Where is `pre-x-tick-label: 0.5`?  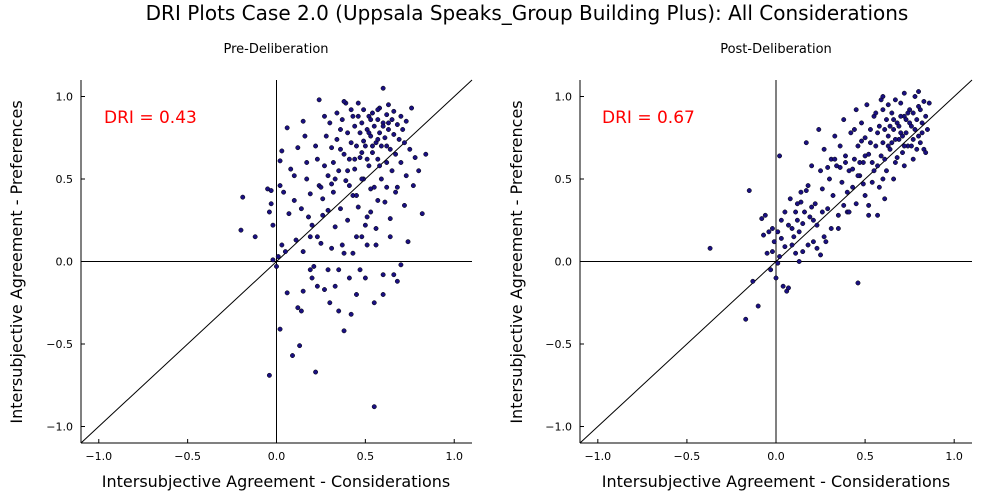 pre-x-tick-label: 0.5 is located at coordinates (366, 456).